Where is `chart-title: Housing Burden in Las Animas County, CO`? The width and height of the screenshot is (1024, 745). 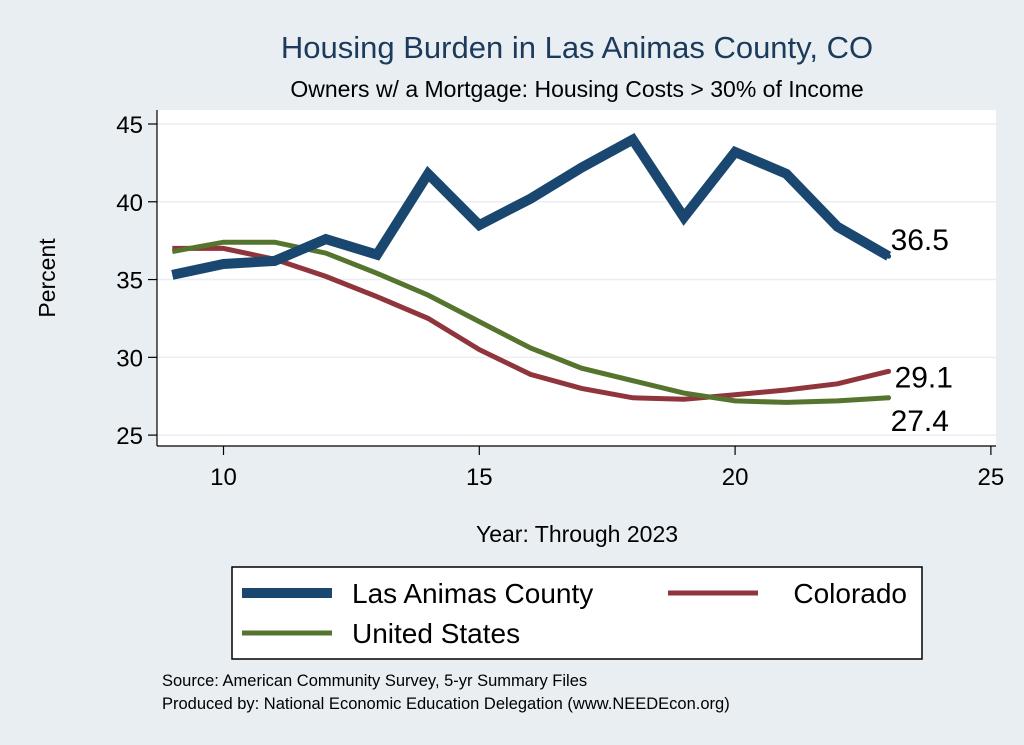 chart-title: Housing Burden in Las Animas County, CO is located at coordinates (577, 47).